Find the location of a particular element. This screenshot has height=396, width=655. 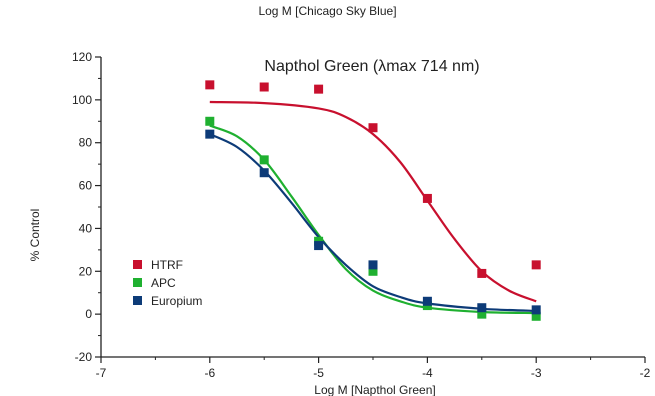

x-tick-label: -6 is located at coordinates (209, 373).